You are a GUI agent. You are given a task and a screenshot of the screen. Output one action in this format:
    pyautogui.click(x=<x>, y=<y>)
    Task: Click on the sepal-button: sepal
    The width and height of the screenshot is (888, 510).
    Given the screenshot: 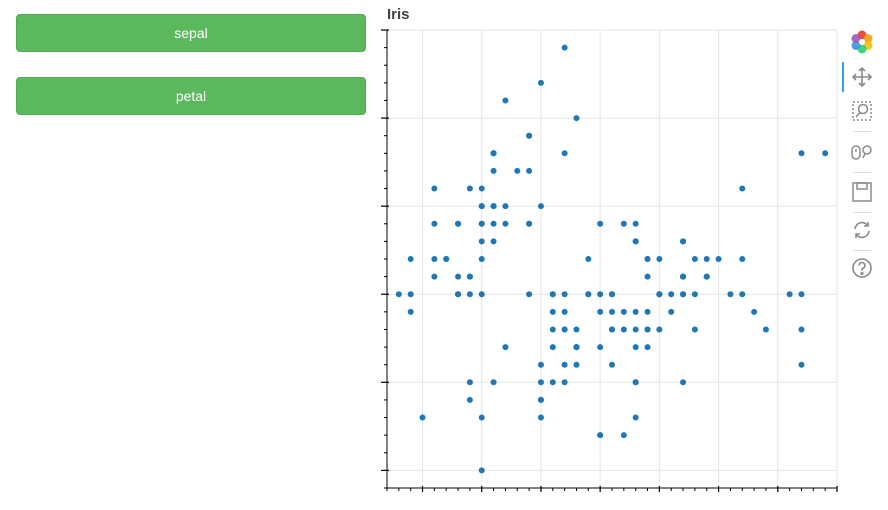 What is the action you would take?
    pyautogui.click(x=191, y=33)
    